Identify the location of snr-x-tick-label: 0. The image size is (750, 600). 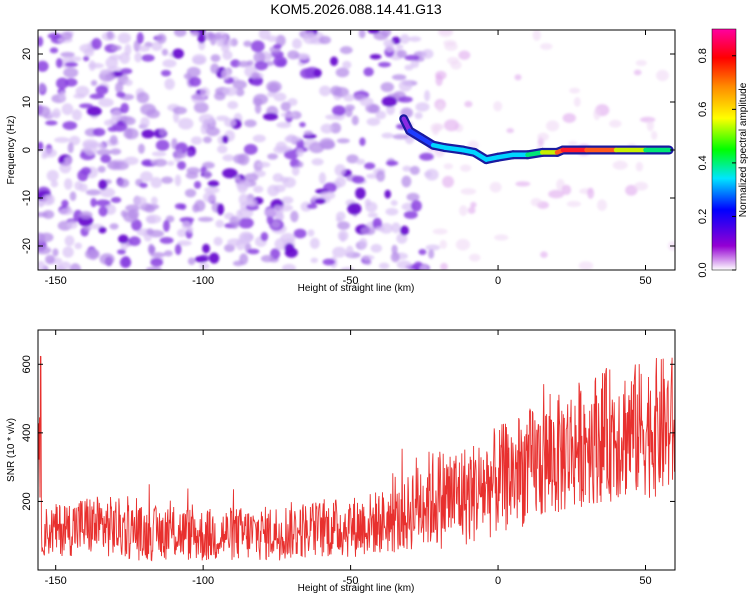
(498, 581).